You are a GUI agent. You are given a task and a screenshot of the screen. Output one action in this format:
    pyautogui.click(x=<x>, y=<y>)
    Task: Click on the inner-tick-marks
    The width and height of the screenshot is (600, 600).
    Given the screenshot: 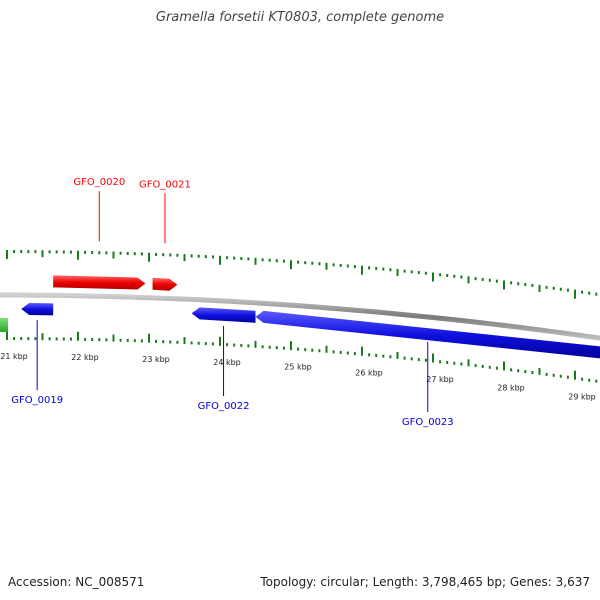 What is the action you would take?
    pyautogui.click(x=302, y=357)
    